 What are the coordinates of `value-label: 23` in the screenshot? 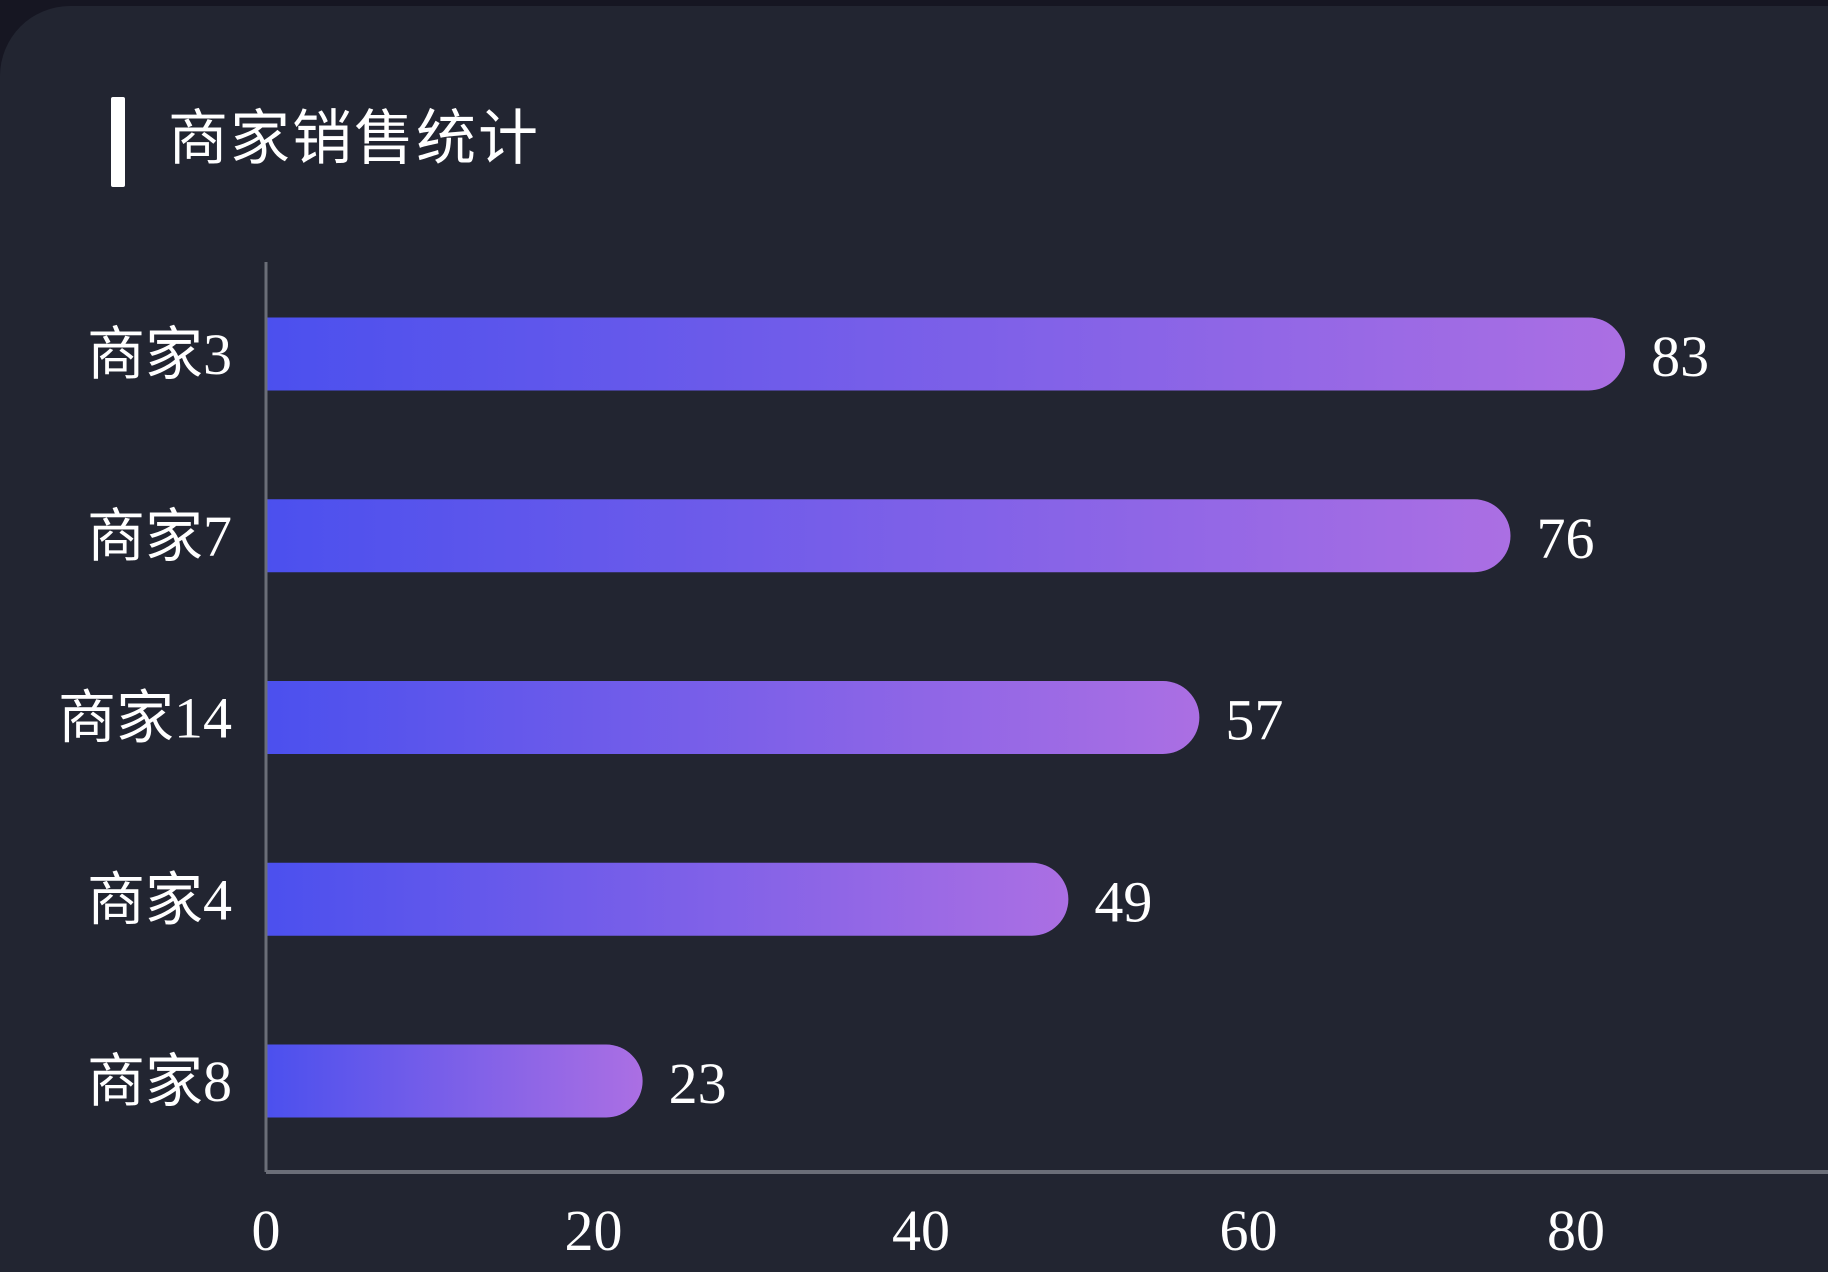 It's located at (698, 1083).